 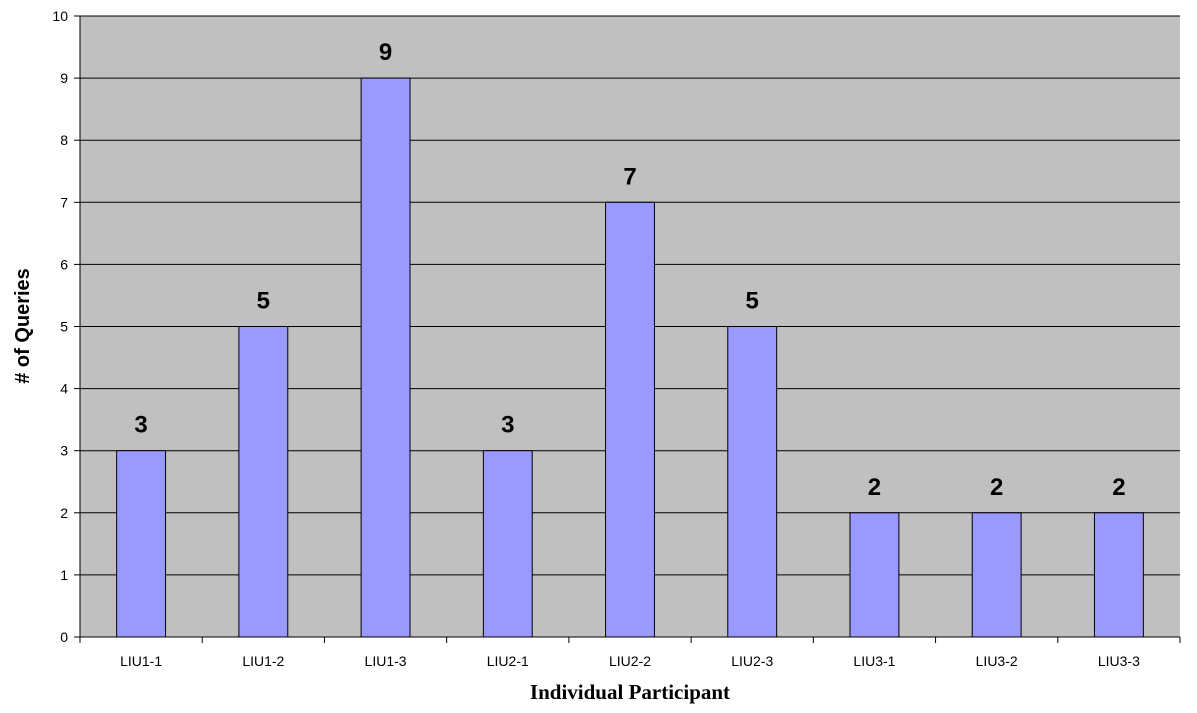 I want to click on y-tick-label: 6, so click(x=64, y=264).